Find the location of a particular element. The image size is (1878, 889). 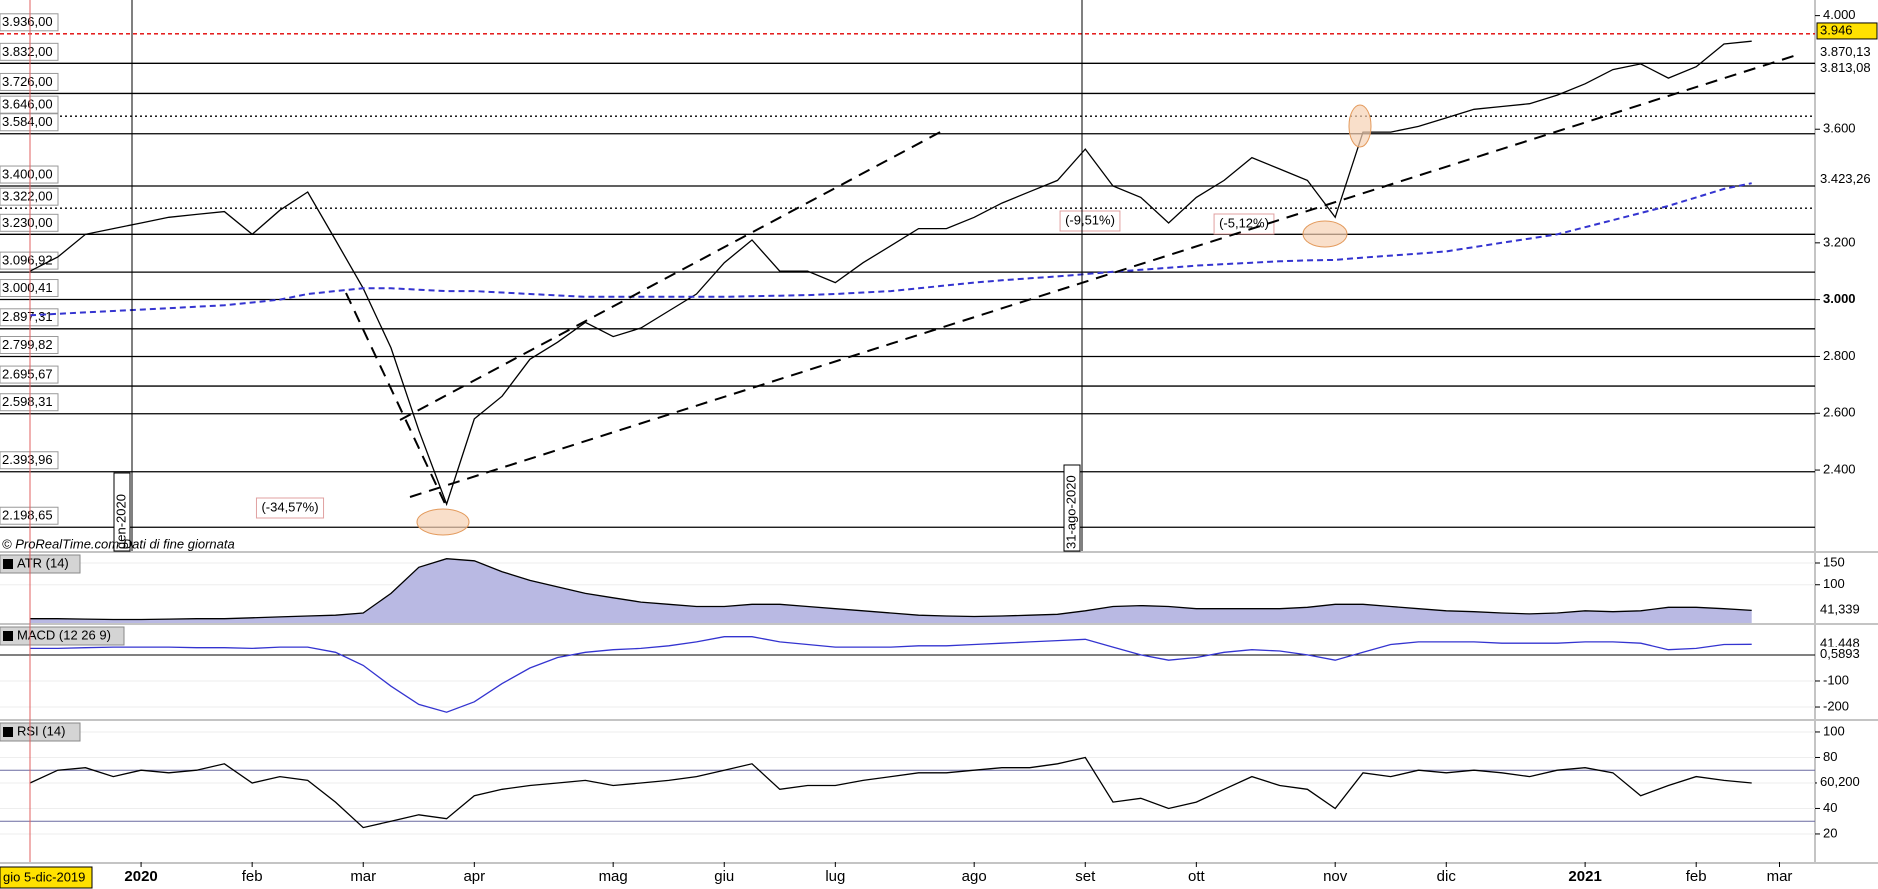

trendline is located at coordinates (673, 274).